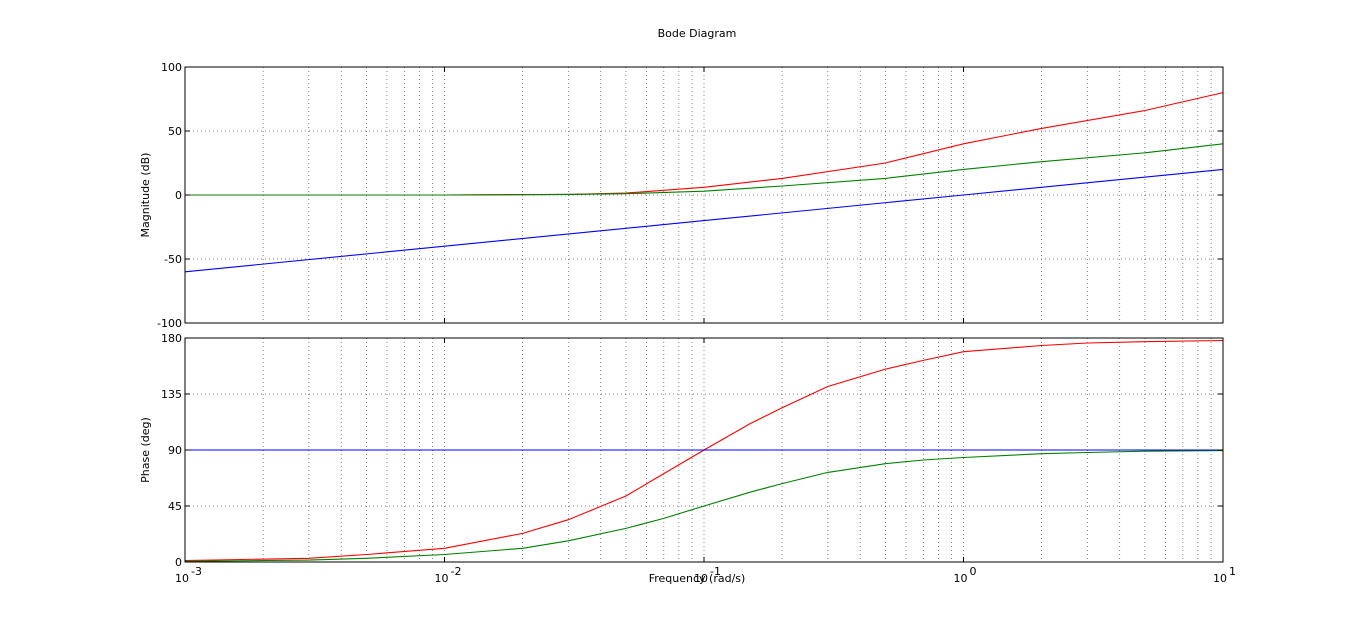 Image resolution: width=1351 pixels, height=634 pixels. I want to click on y-tick-label: 50, so click(175, 131).